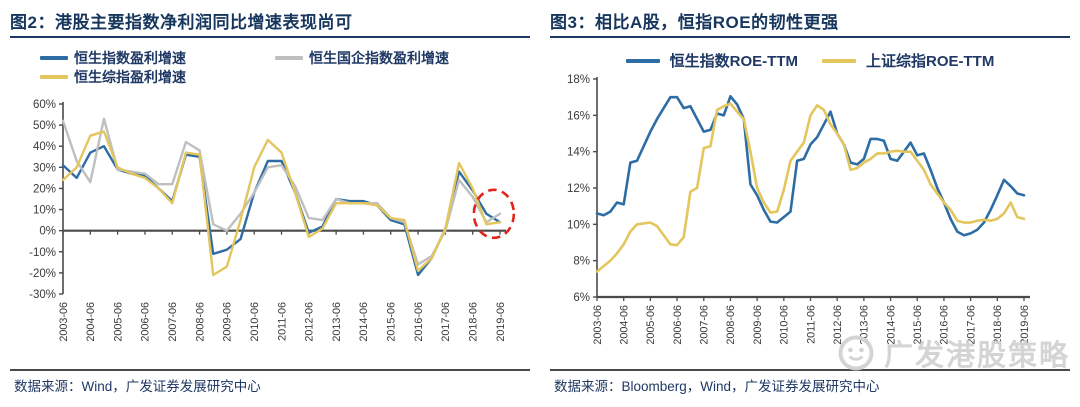 This screenshot has height=407, width=1080. Describe the element at coordinates (839, 60) in the screenshot. I see `legend-swatch-sse-roe` at that location.